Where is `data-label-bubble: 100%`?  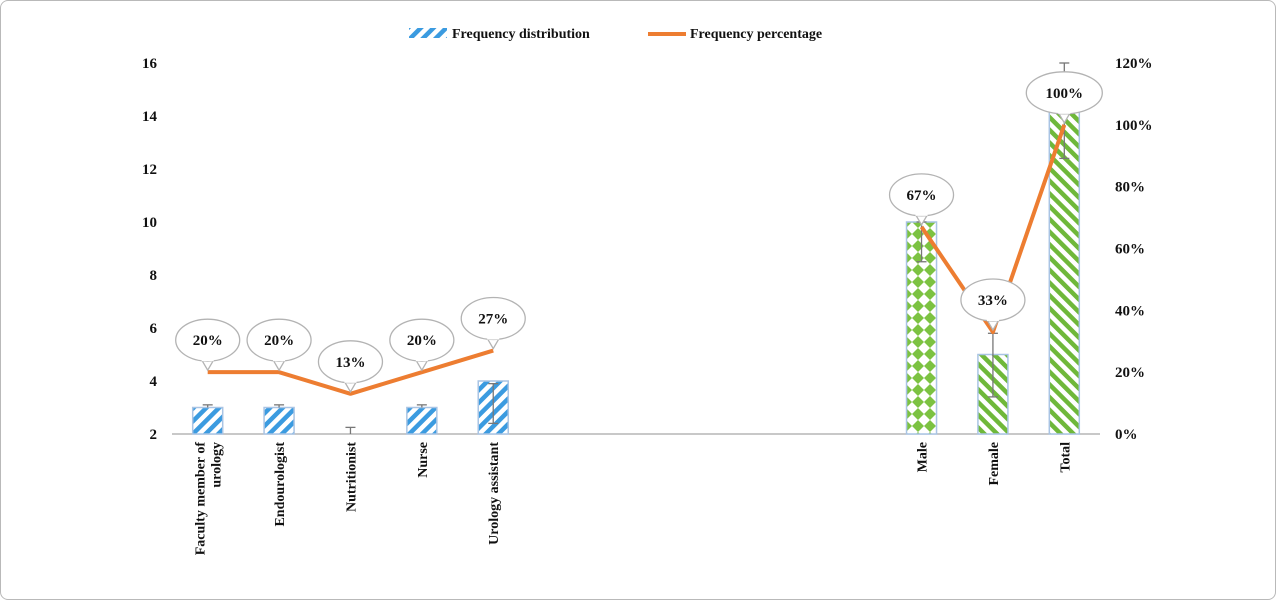 data-label-bubble: 100% is located at coordinates (1064, 98).